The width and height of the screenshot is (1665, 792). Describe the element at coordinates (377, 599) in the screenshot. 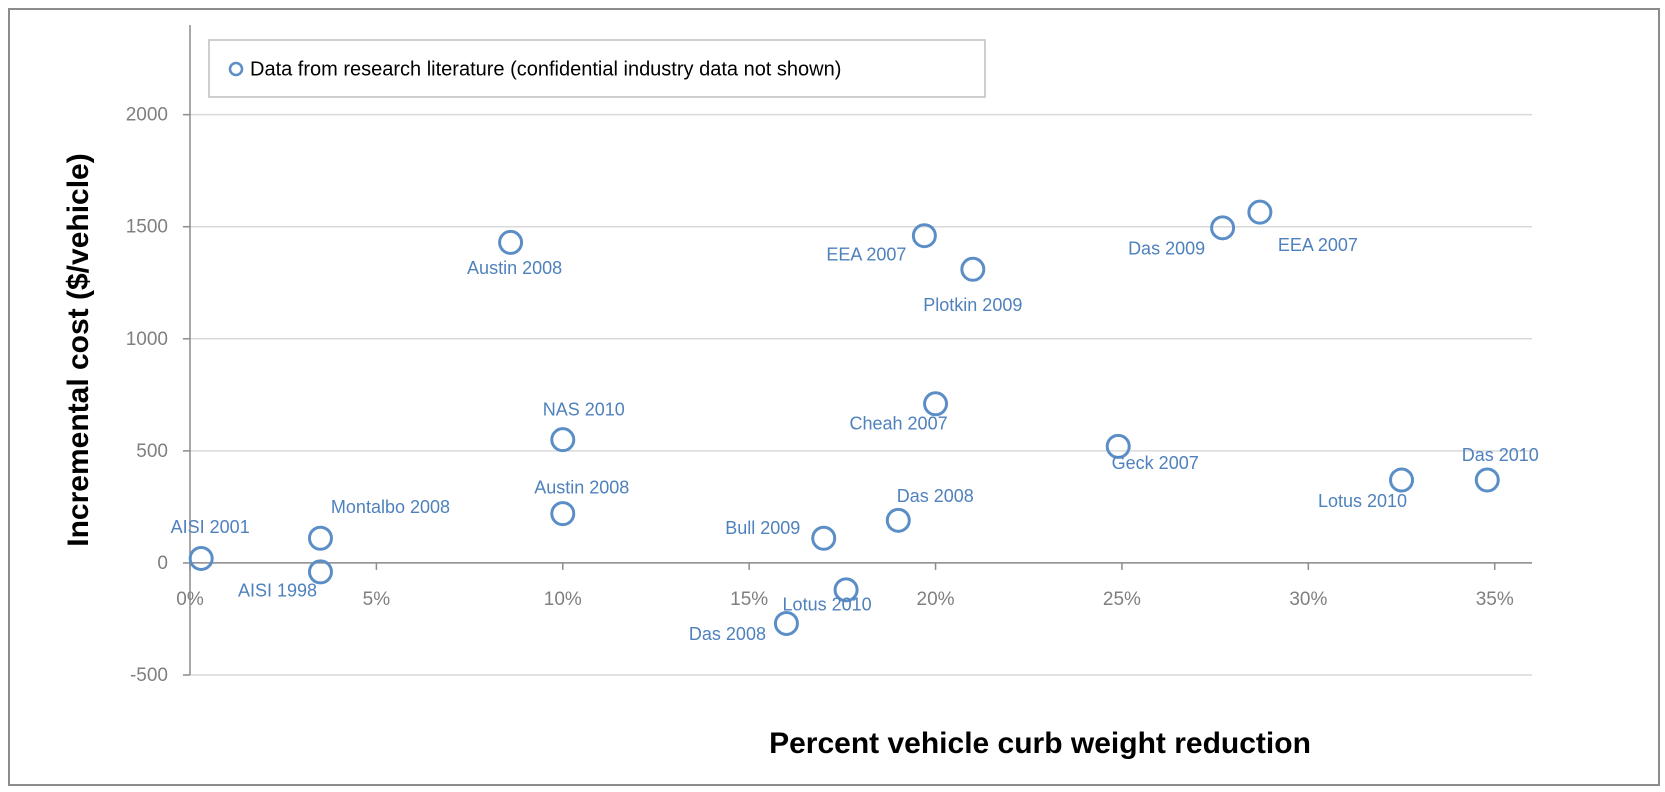

I see `x-tick-label: 5%` at that location.